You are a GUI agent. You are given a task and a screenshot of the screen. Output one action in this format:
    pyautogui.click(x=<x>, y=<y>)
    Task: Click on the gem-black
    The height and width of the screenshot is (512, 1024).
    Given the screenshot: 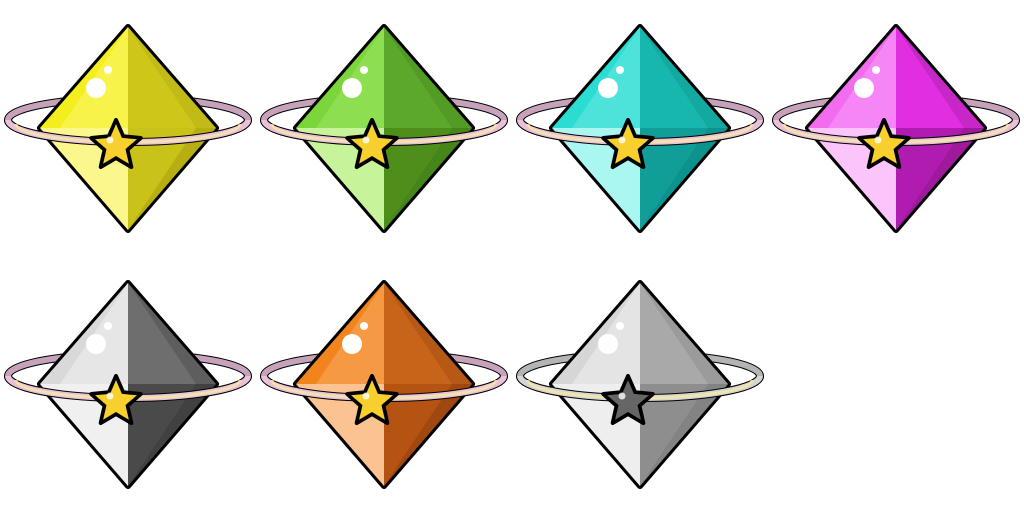 What is the action you would take?
    pyautogui.click(x=128, y=384)
    